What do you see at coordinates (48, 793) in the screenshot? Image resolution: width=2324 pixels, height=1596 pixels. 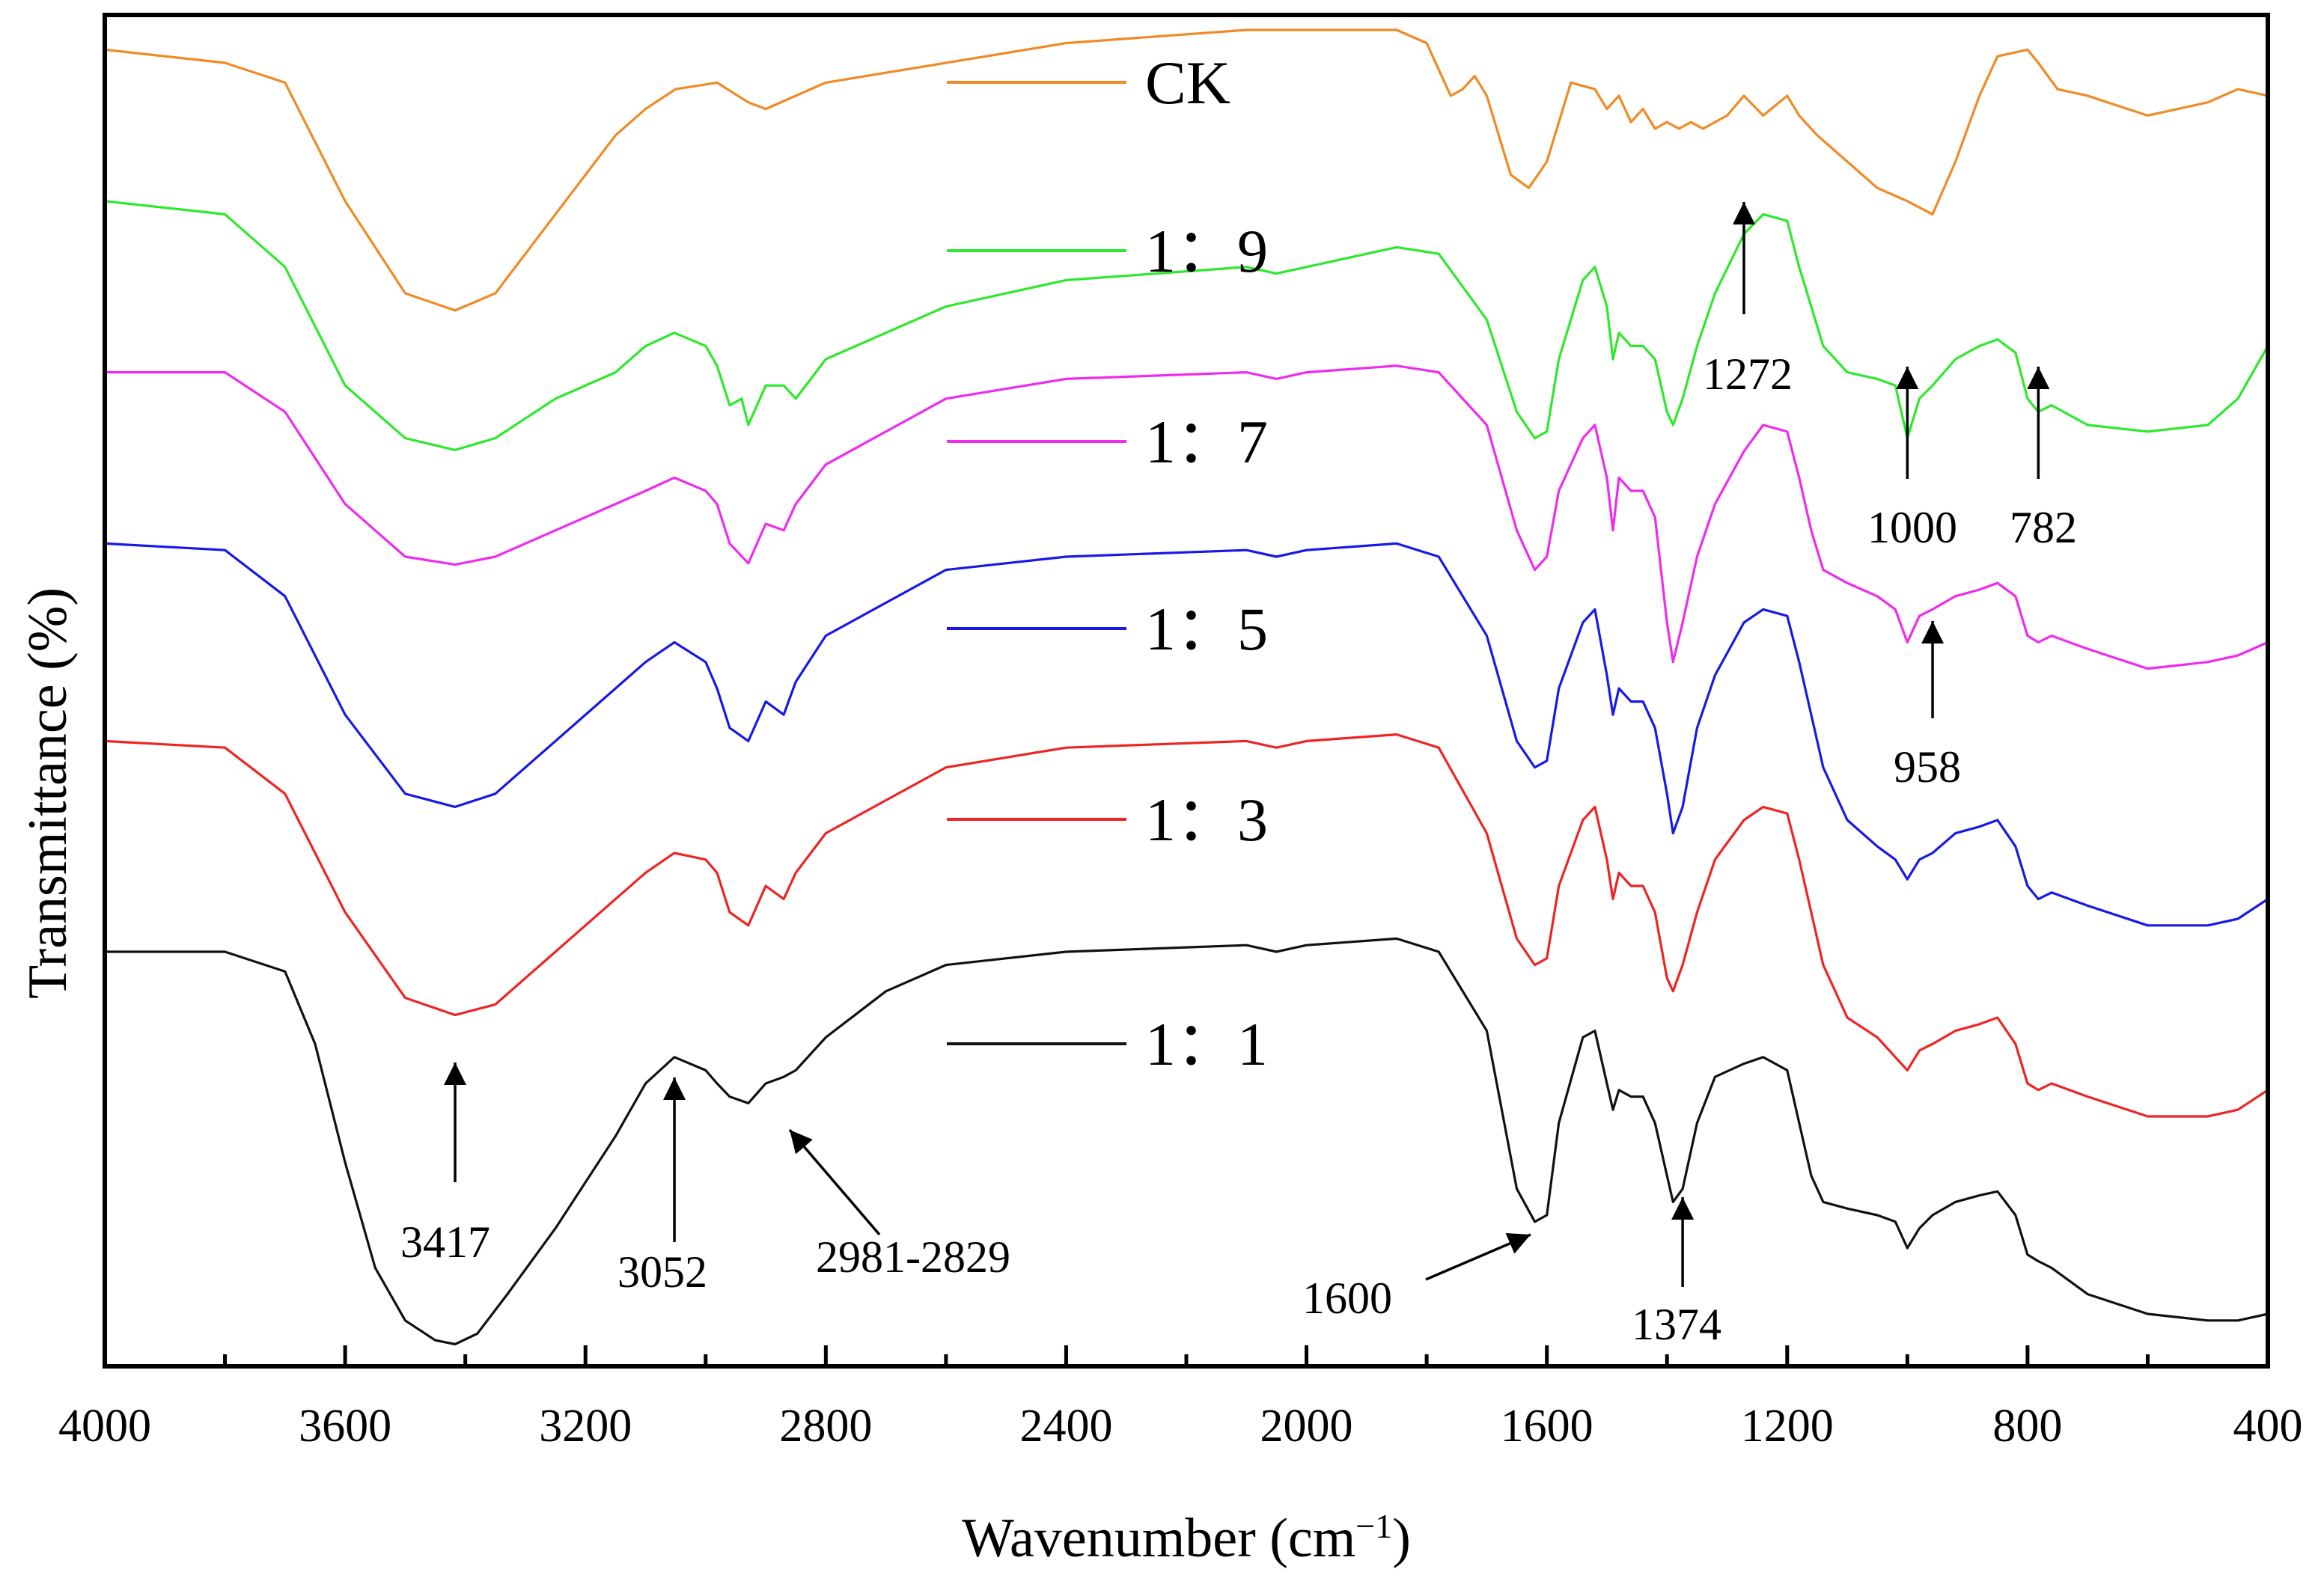 I see `y-axis-title: Transmittance (%)` at bounding box center [48, 793].